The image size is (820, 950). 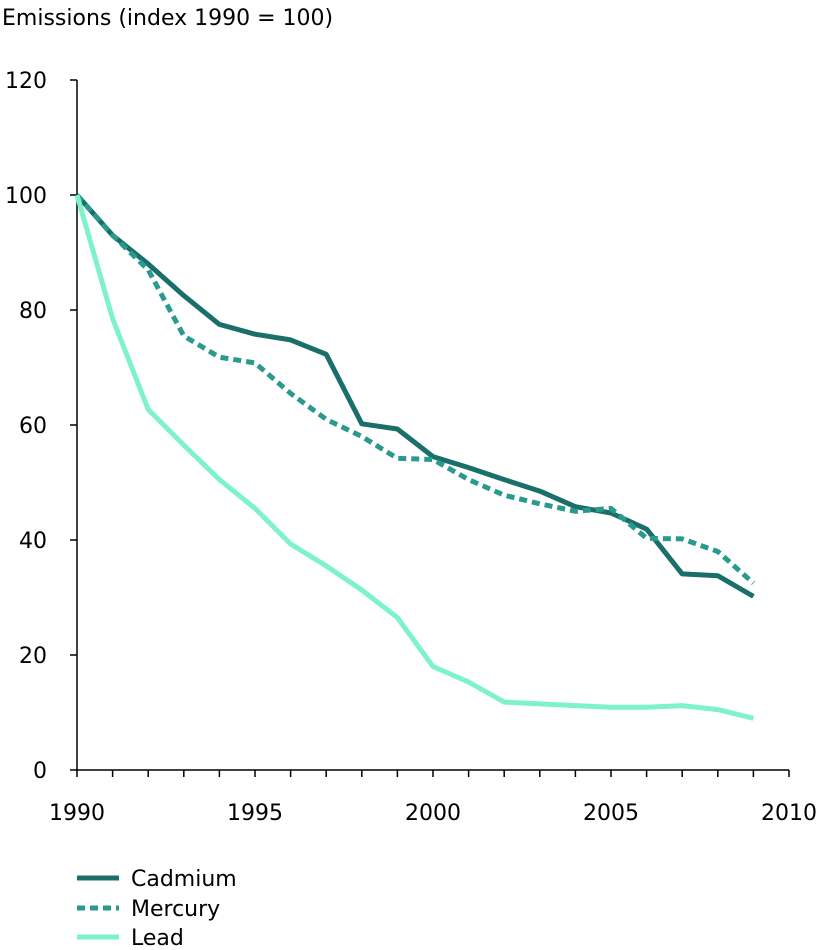 I want to click on y-tick-label: 0, so click(x=40, y=771).